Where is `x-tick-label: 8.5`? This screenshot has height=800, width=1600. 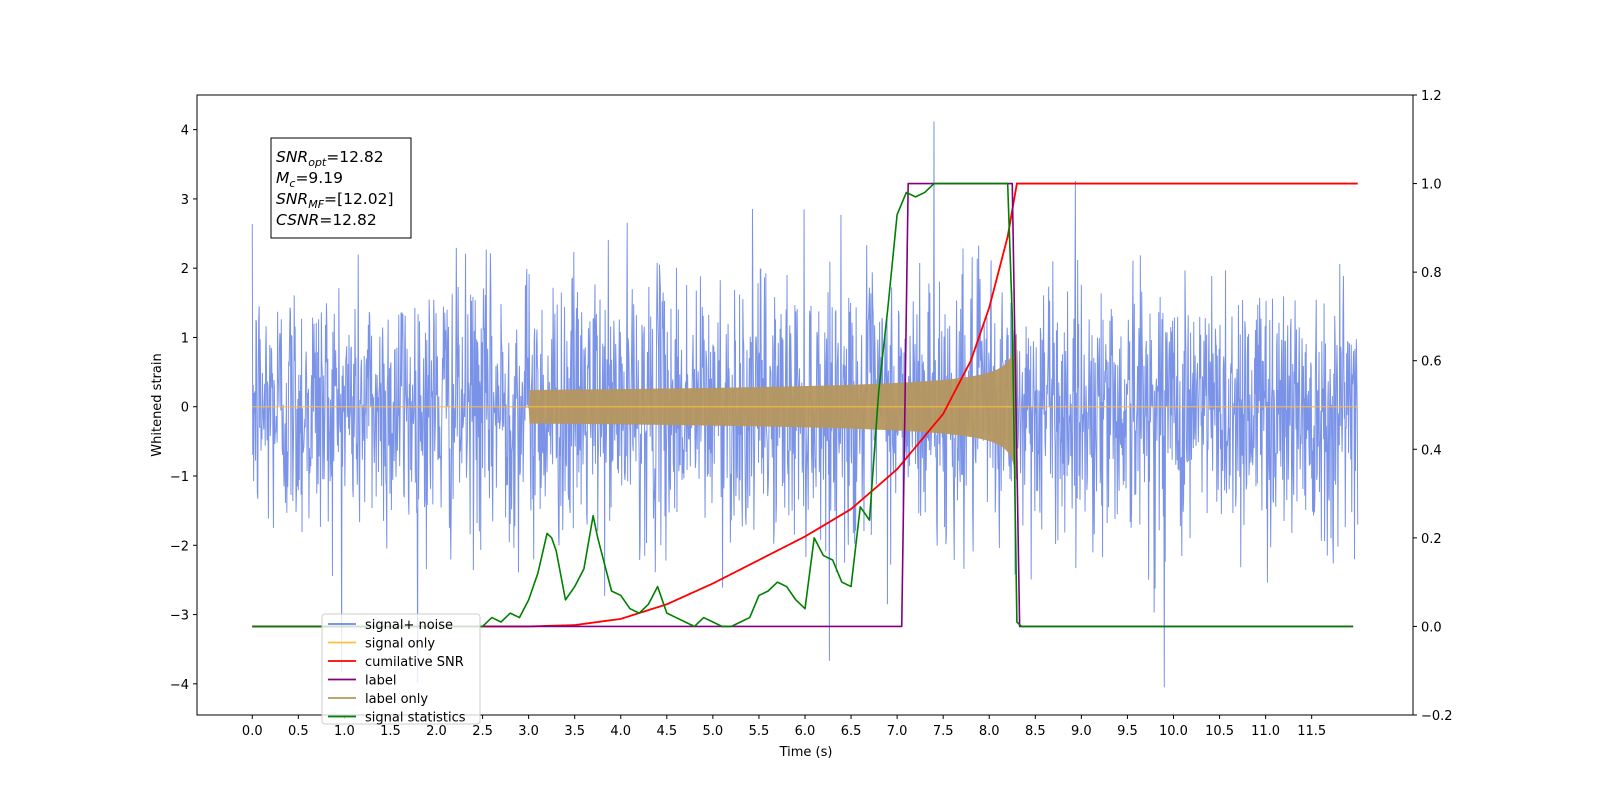 x-tick-label: 8.5 is located at coordinates (1035, 731).